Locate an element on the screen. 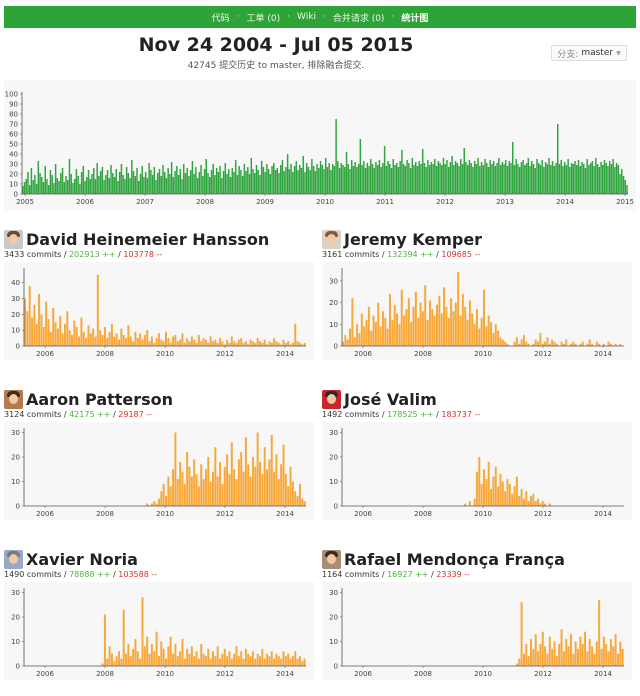 Image resolution: width=640 pixels, height=696 pixels. branch-selector: 分支: master ▼ is located at coordinates (589, 53).